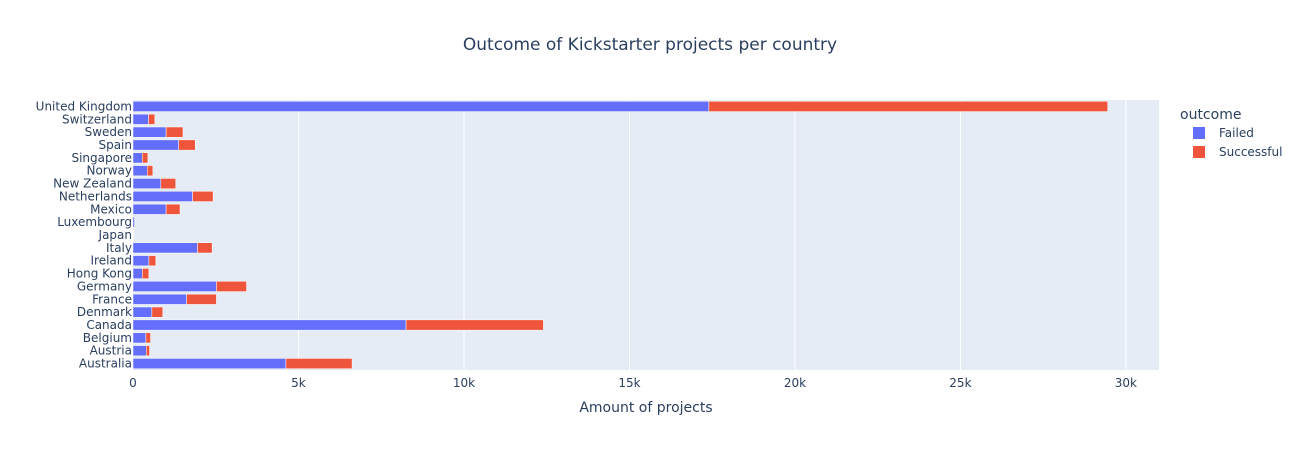  I want to click on y-tick-label: Belgium, so click(107, 338).